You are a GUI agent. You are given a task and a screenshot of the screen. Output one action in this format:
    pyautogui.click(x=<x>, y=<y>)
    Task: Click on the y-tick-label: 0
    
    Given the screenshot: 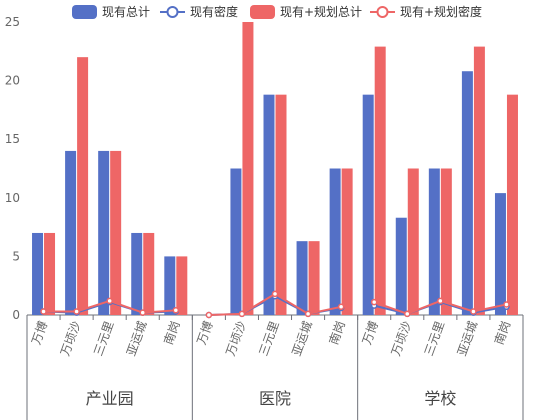 What is the action you would take?
    pyautogui.click(x=16, y=315)
    